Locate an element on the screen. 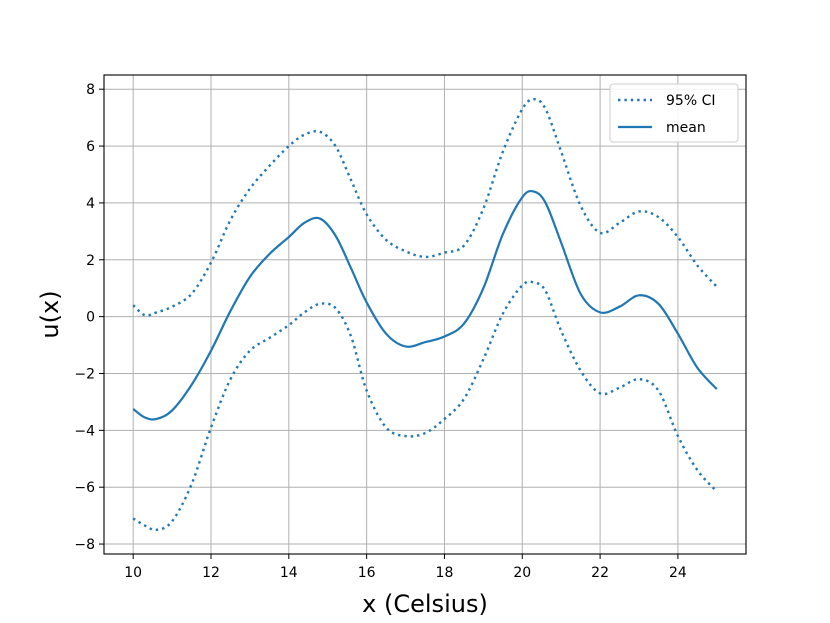  x-axis-label: x (Celsius) is located at coordinates (425, 604).